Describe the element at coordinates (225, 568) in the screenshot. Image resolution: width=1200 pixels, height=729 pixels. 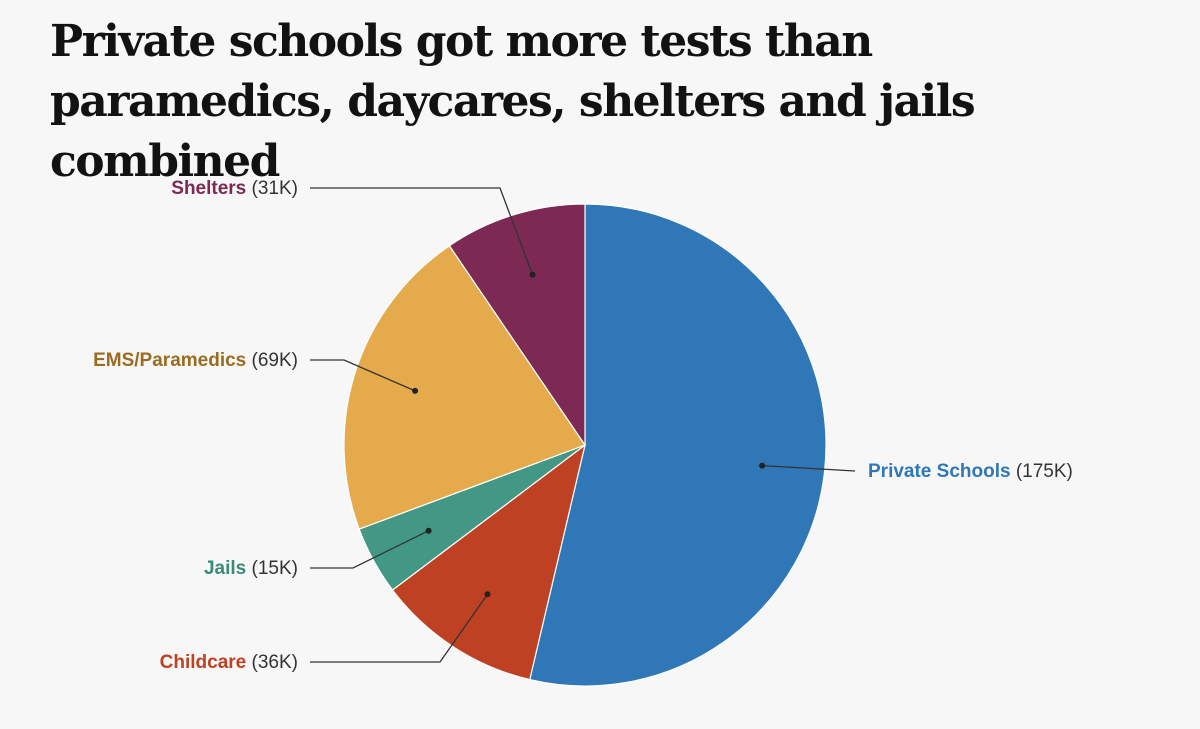
I see `slice-label-name: Jails` at that location.